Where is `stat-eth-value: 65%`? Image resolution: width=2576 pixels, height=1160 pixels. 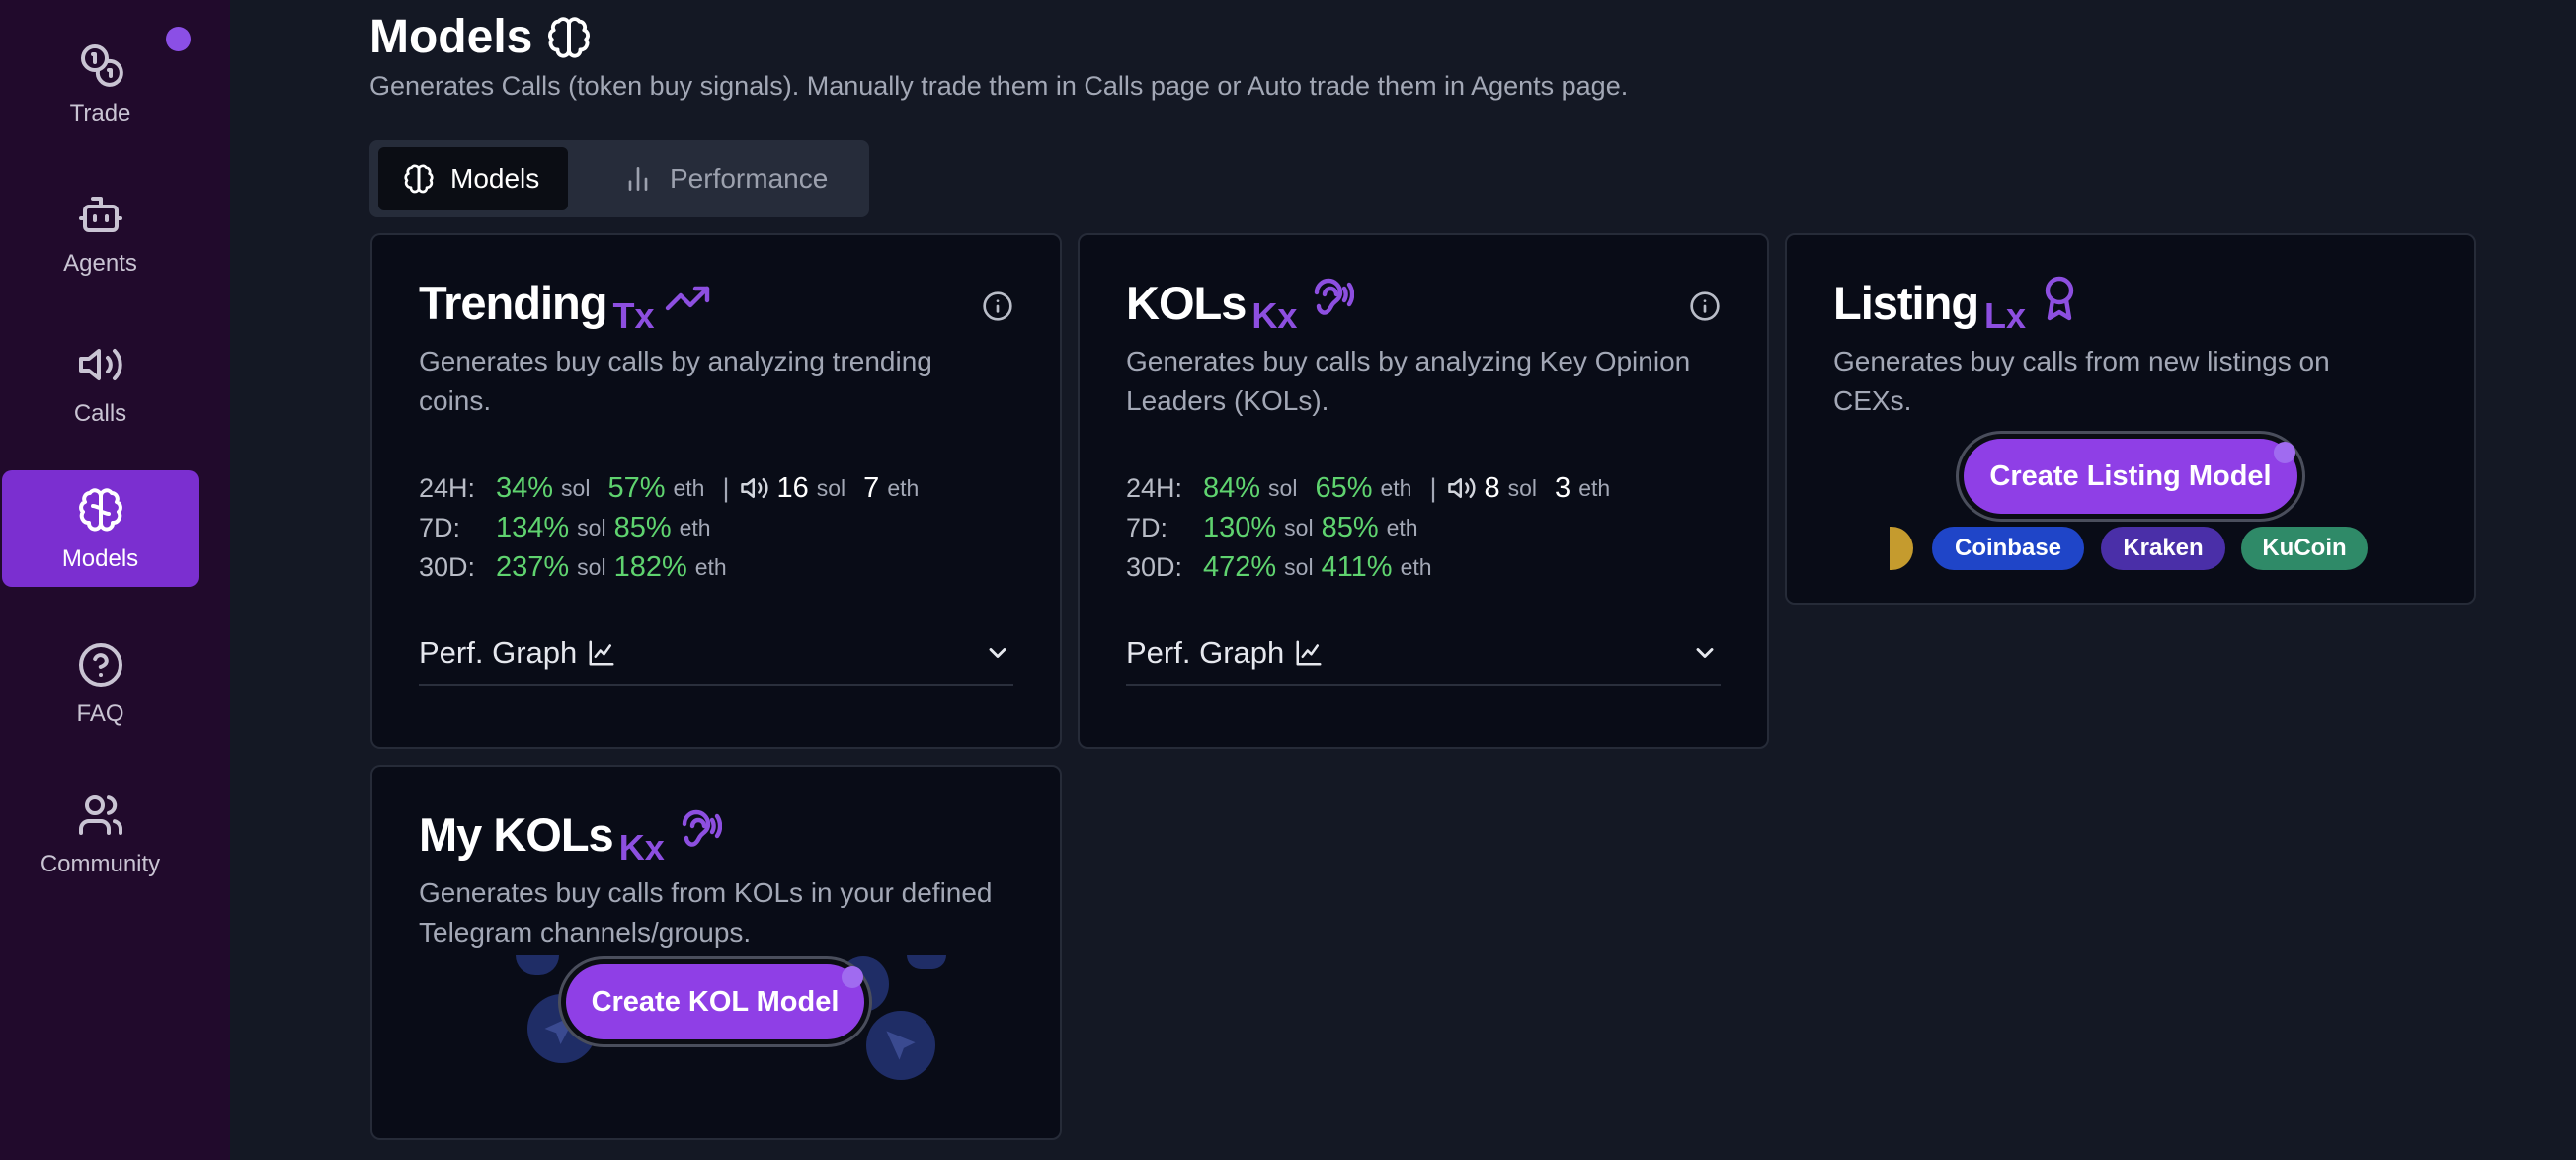
stat-eth-value: 65% is located at coordinates (1344, 488).